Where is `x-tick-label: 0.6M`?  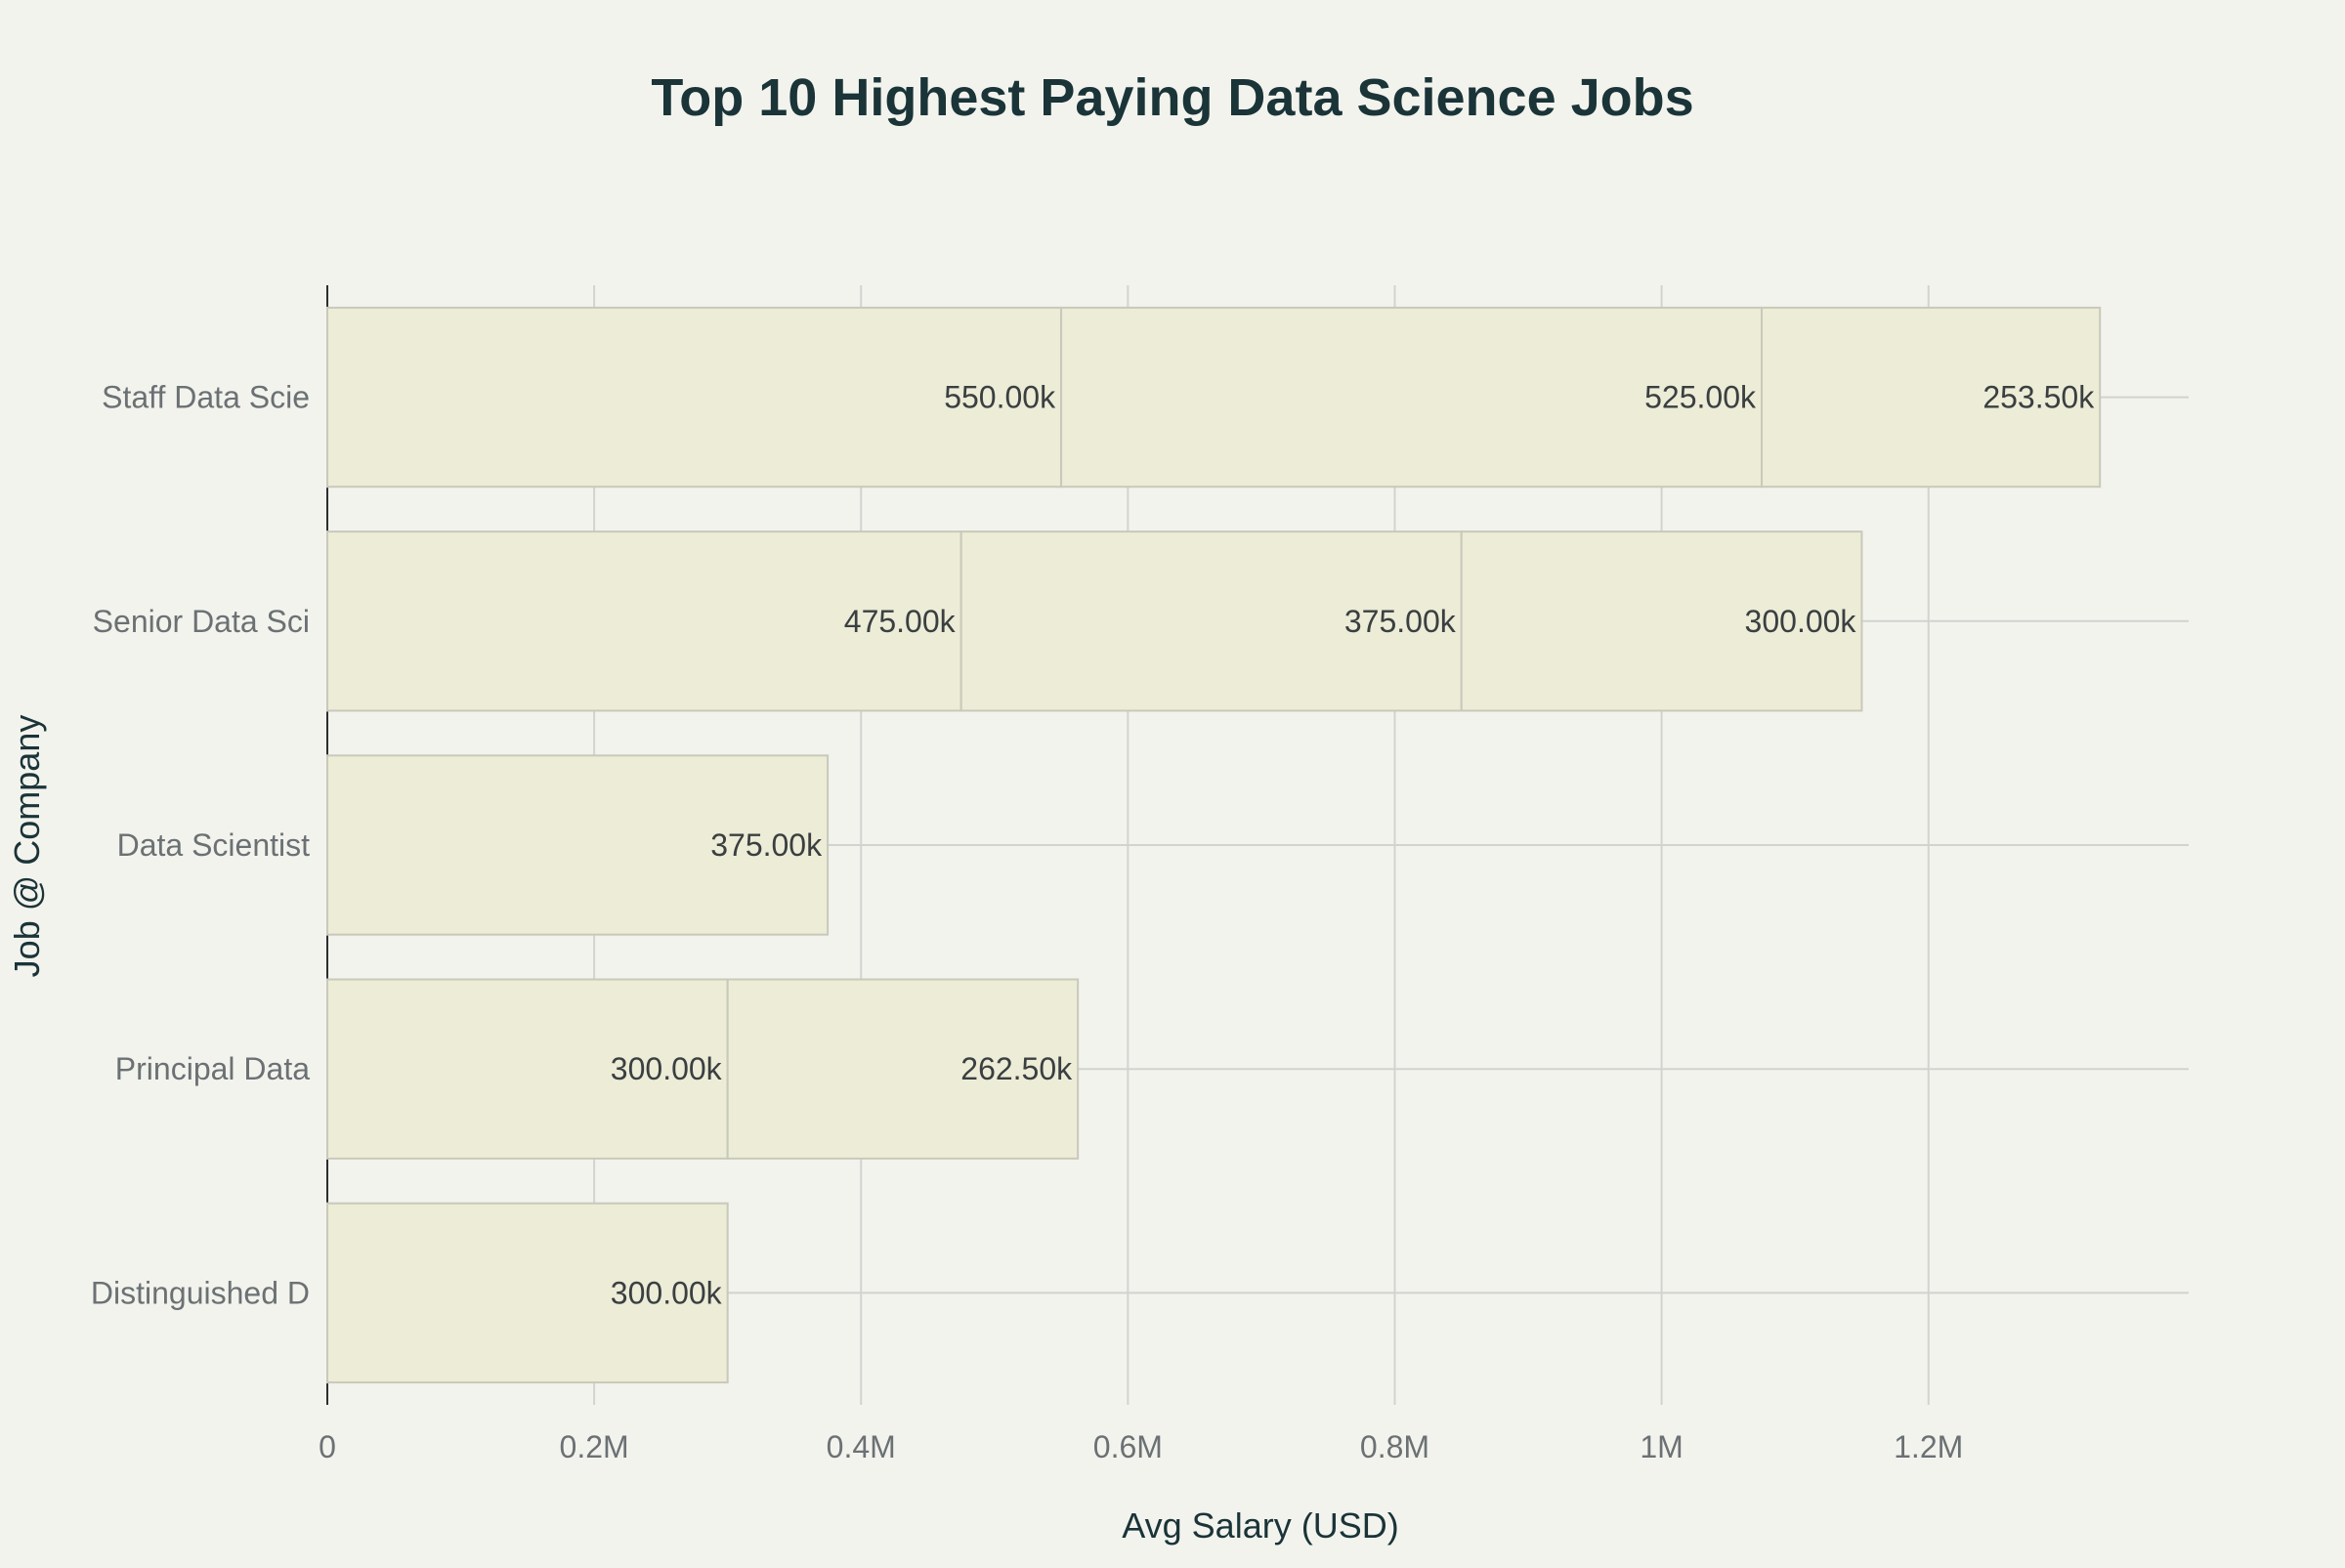
x-tick-label: 0.6M is located at coordinates (1128, 1446).